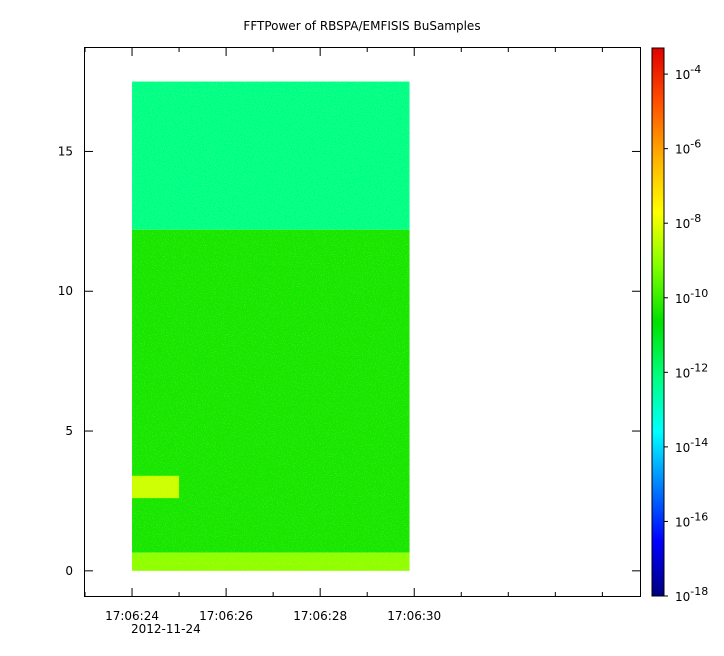  I want to click on x-tick-label: 17:06:26, so click(226, 616).